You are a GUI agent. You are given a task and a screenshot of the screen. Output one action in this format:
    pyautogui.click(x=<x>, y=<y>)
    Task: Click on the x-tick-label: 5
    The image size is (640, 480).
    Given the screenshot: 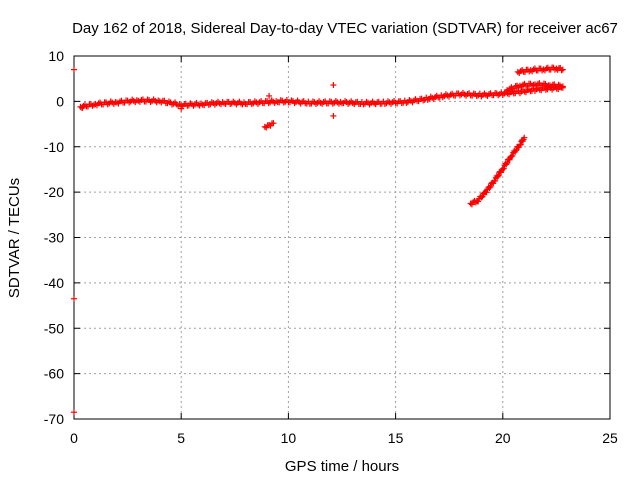 What is the action you would take?
    pyautogui.click(x=181, y=438)
    